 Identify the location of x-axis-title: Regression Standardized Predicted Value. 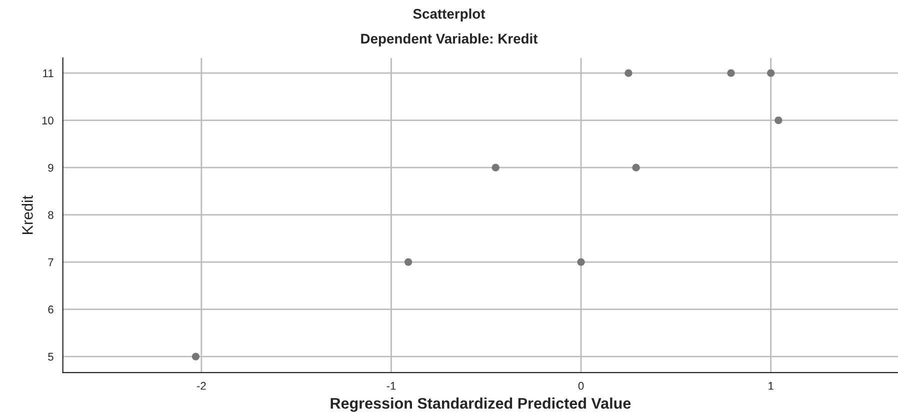
(480, 405).